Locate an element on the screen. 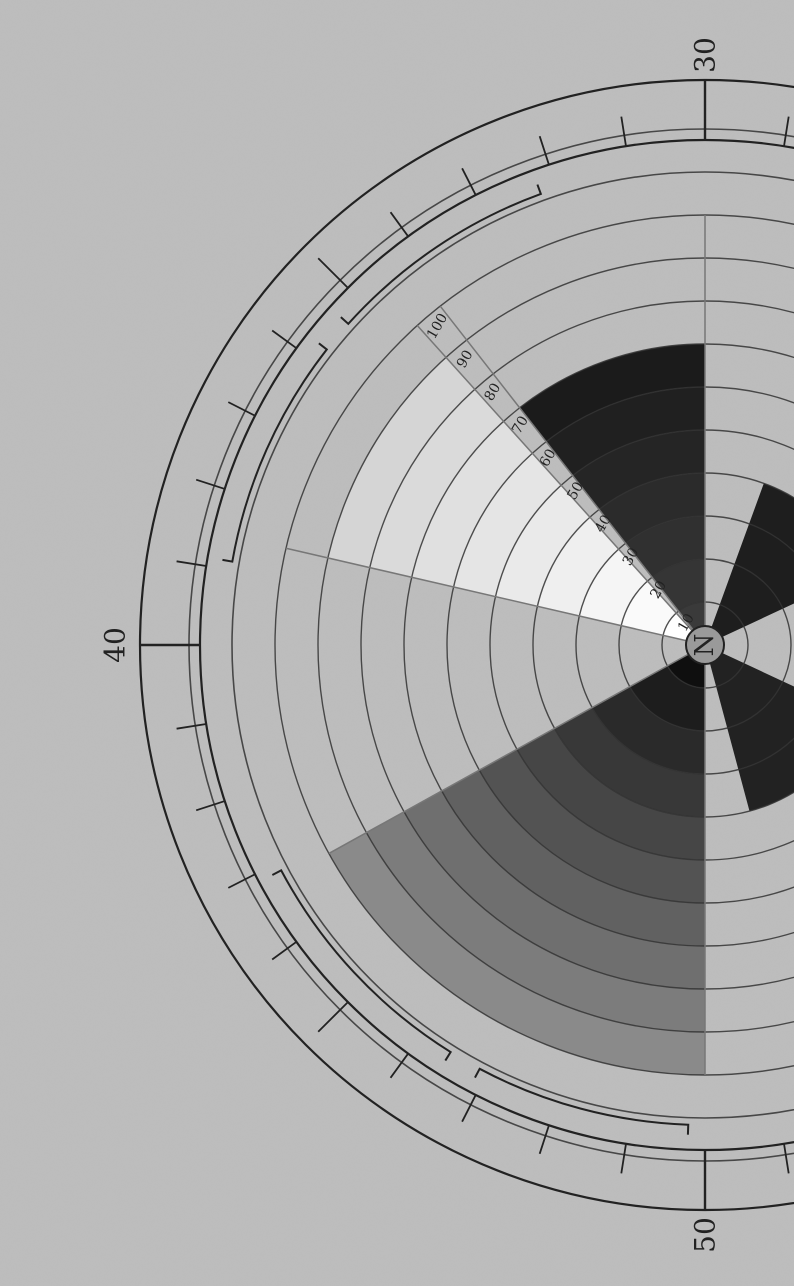 This screenshot has width=794, height=1286. ring-label-30: 30 is located at coordinates (631, 556).